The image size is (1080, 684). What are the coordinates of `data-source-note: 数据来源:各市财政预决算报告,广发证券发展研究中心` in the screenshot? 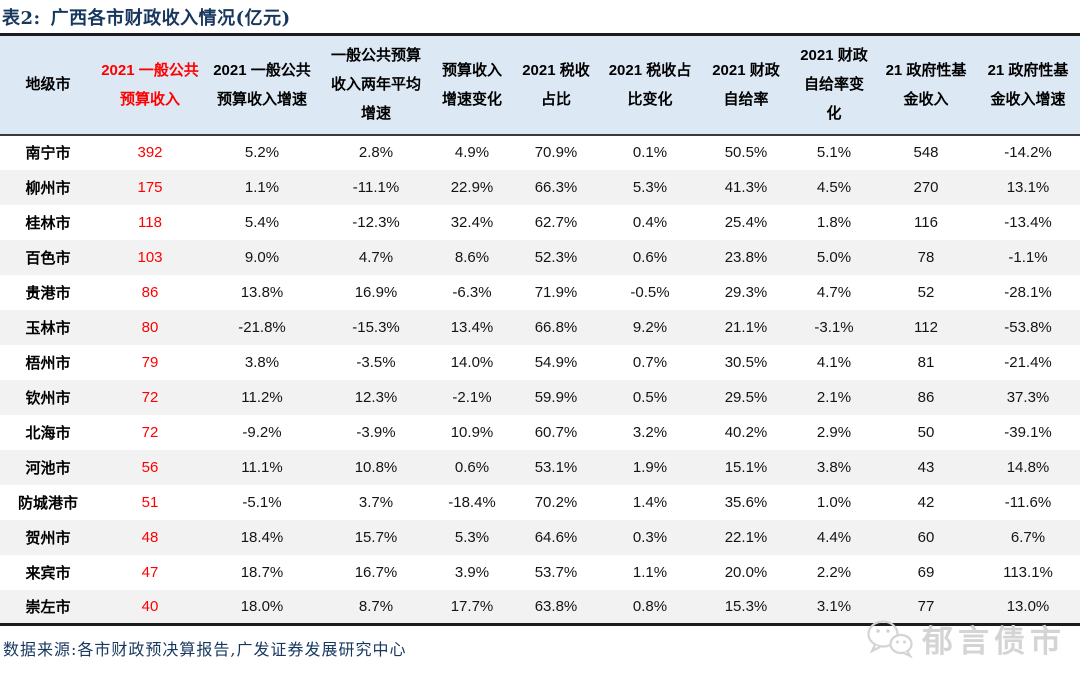 It's located at (205, 649).